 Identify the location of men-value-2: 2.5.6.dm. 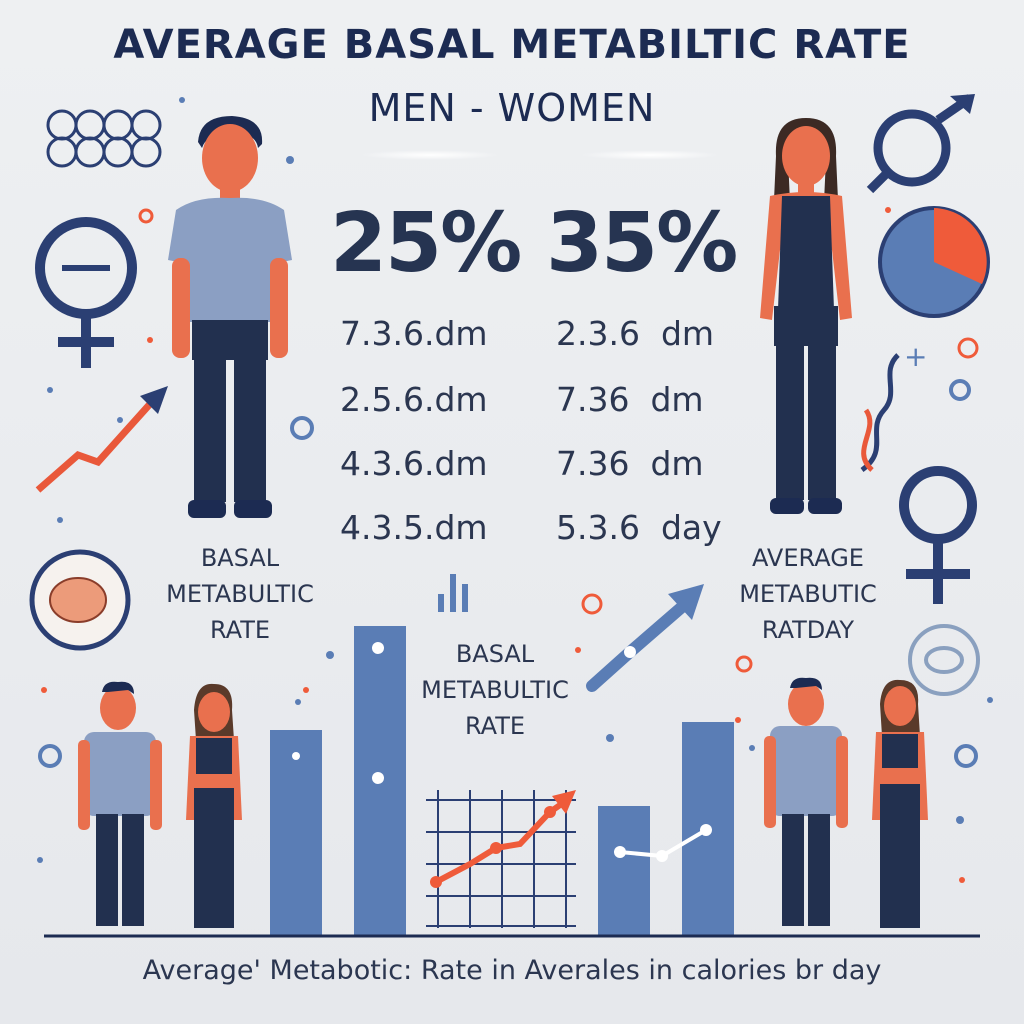
(414, 399).